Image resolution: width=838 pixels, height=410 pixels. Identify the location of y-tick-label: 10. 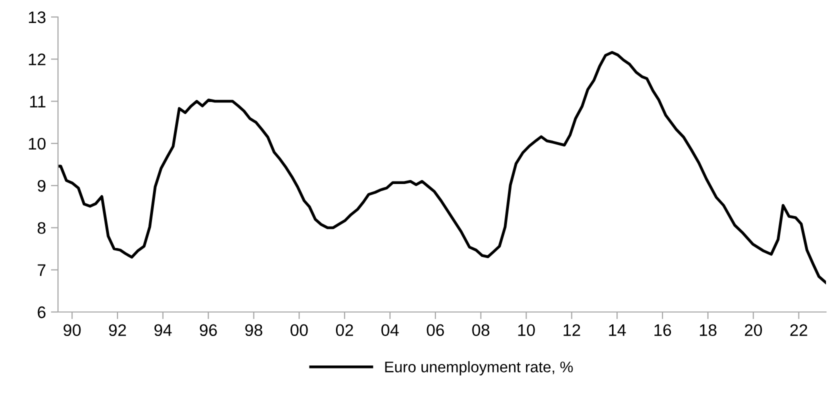
(37, 144).